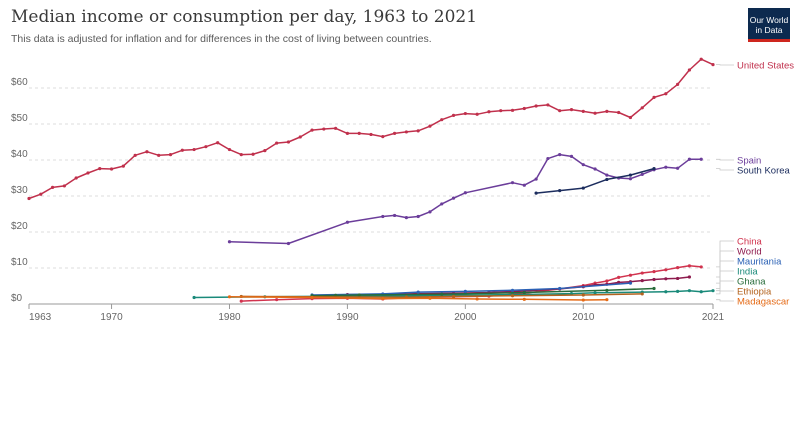  What do you see at coordinates (747, 272) in the screenshot?
I see `series-label-india: India` at bounding box center [747, 272].